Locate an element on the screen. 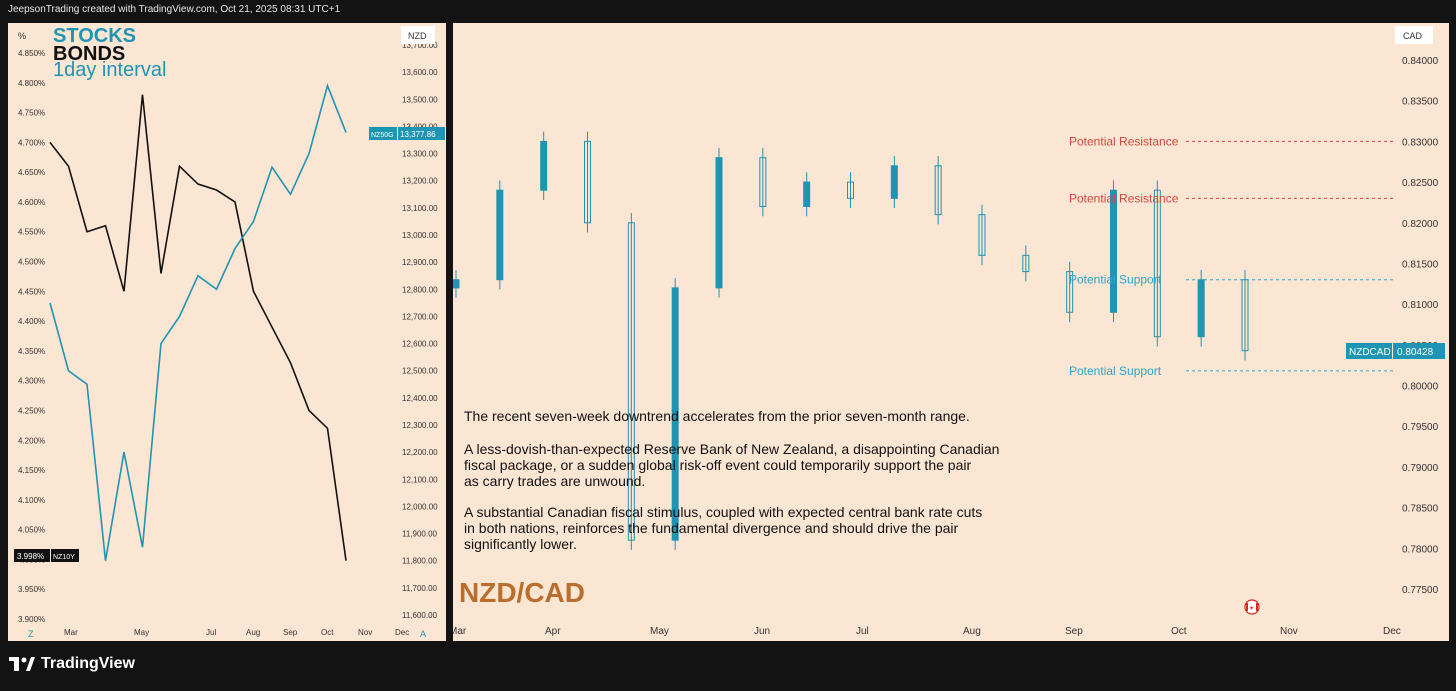 The width and height of the screenshot is (1456, 691). x-tick-label: Nov is located at coordinates (365, 632).